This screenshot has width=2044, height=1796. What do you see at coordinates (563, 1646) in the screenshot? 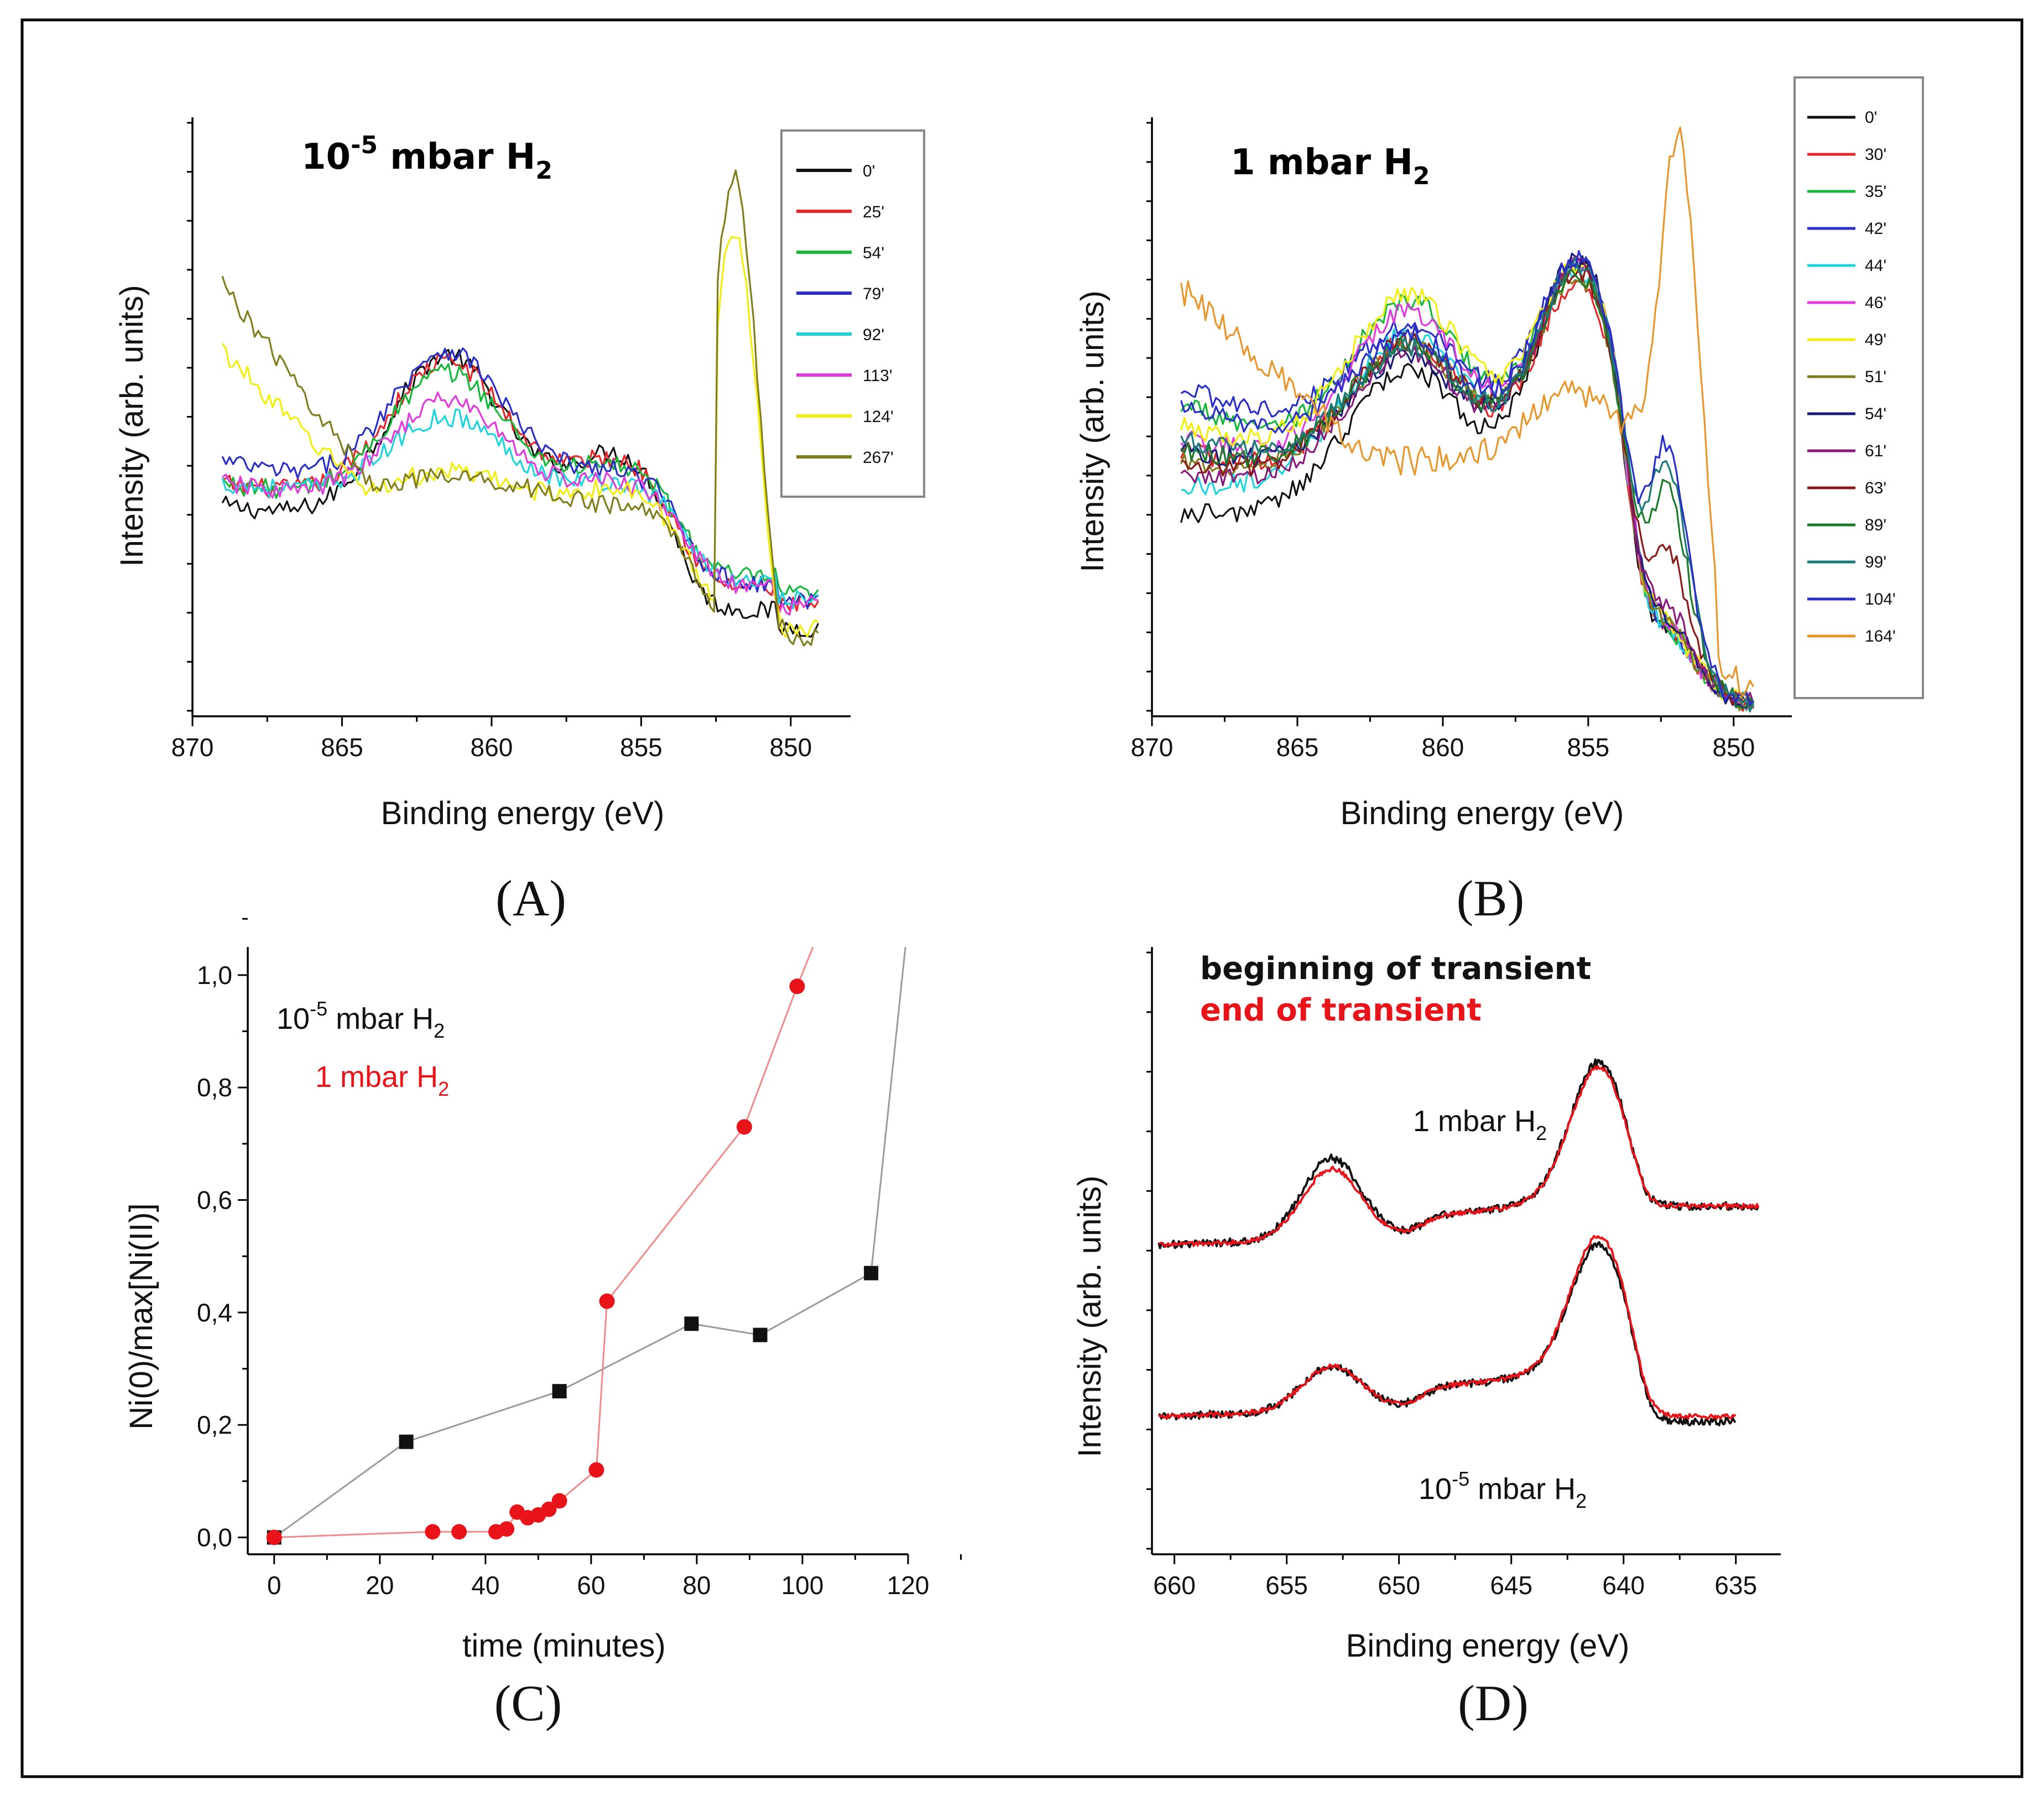
I see `panel-c-xlabel: time (minutes)` at bounding box center [563, 1646].